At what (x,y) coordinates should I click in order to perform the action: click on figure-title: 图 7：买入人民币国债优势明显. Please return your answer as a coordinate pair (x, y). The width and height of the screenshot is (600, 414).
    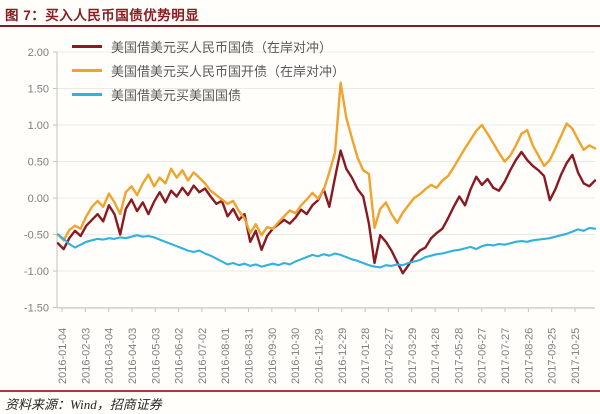
    Looking at the image, I should click on (102, 15).